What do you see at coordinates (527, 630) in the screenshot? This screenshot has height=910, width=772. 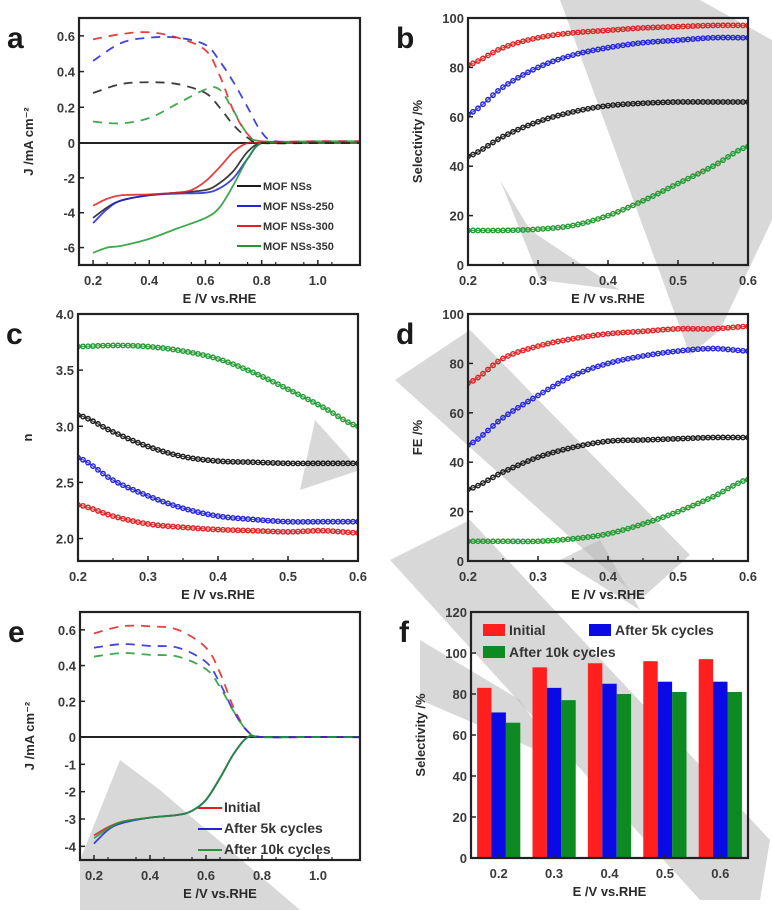 I see `legend-label: Initial` at bounding box center [527, 630].